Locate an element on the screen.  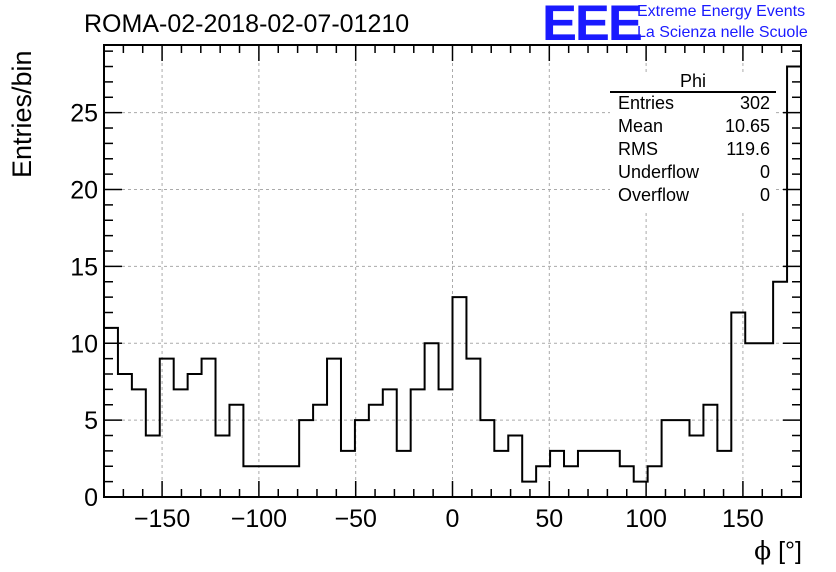
stat-value: 302 is located at coordinates (754, 103).